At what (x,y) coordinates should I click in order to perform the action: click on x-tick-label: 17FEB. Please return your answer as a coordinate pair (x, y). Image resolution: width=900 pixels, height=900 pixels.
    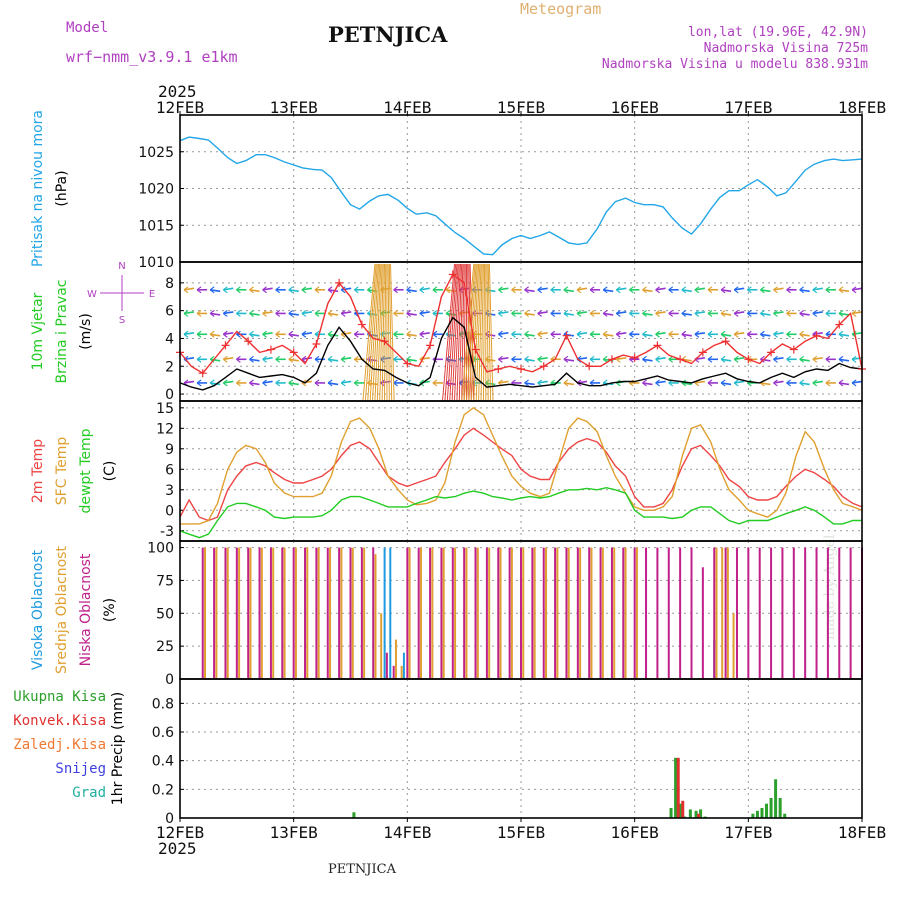
    Looking at the image, I should click on (748, 832).